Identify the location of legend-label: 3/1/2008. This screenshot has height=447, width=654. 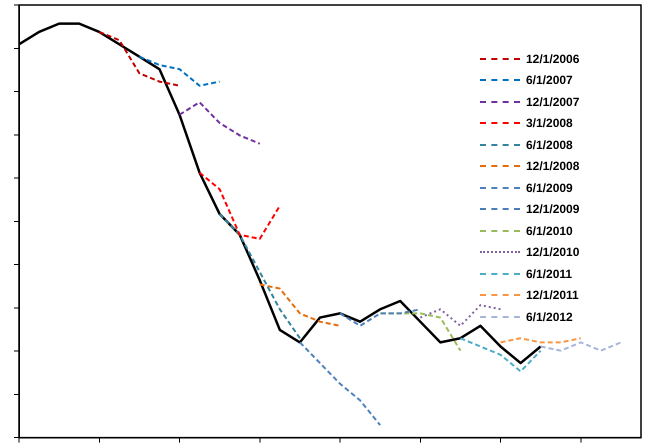
(549, 123).